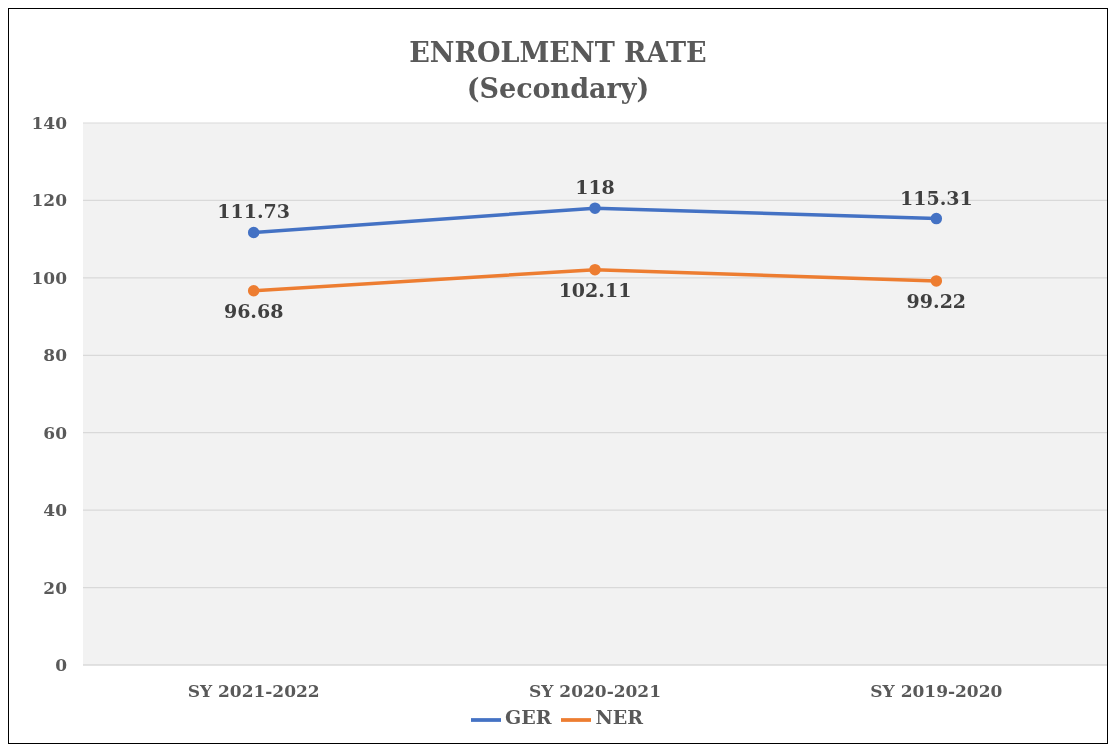 This screenshot has height=744, width=1110. What do you see at coordinates (49, 277) in the screenshot?
I see `y-tick-label: 100` at bounding box center [49, 277].